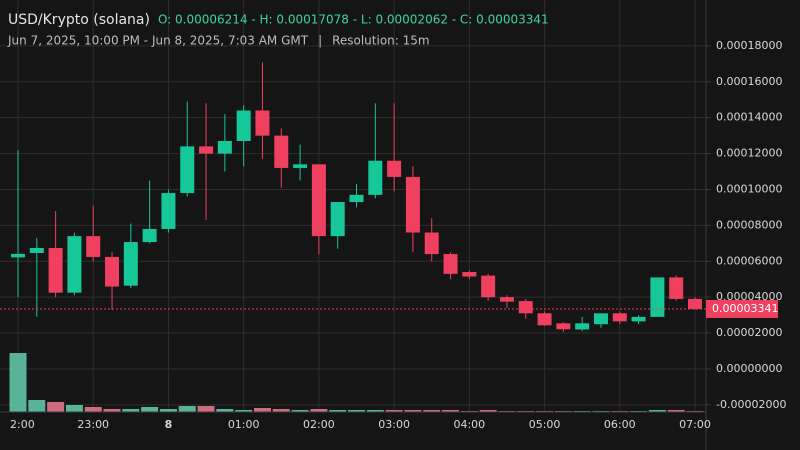 The width and height of the screenshot is (800, 450). What do you see at coordinates (469, 424) in the screenshot?
I see `x-tick-label: 04:00` at bounding box center [469, 424].